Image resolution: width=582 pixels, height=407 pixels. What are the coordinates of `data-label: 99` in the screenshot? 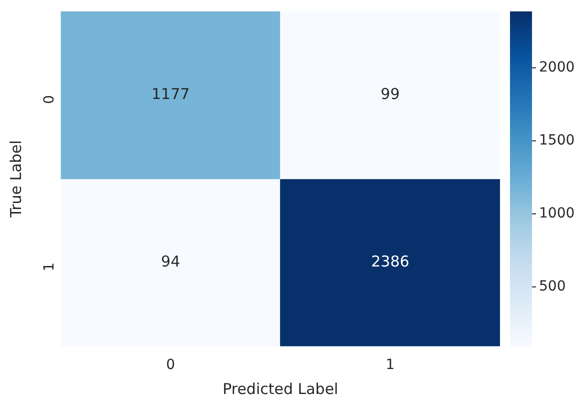 It's located at (390, 93).